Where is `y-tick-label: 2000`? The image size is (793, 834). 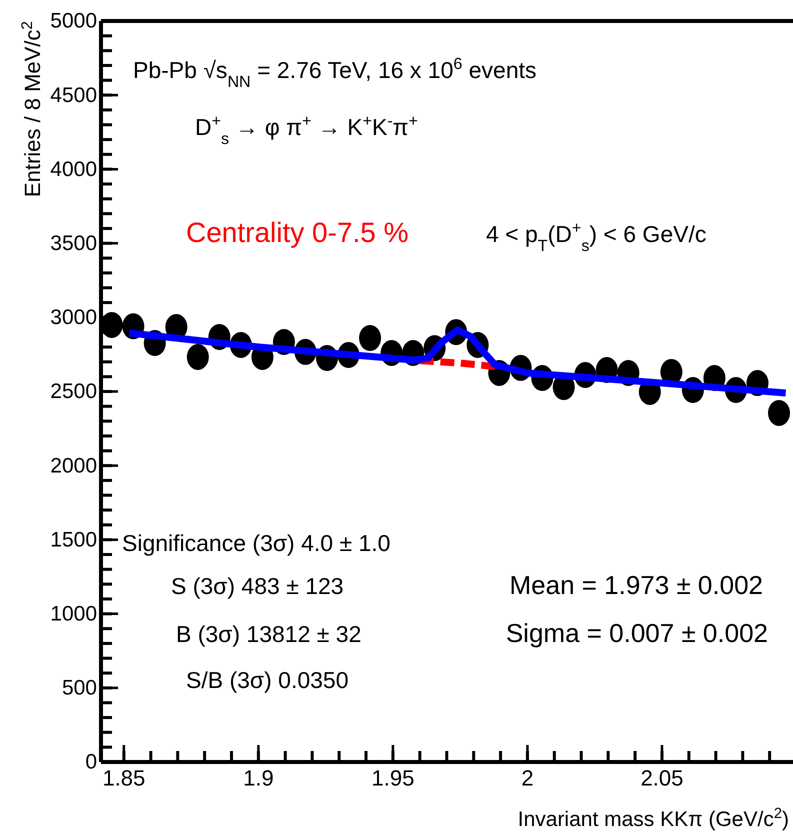 y-tick-label: 2000 is located at coordinates (73, 466).